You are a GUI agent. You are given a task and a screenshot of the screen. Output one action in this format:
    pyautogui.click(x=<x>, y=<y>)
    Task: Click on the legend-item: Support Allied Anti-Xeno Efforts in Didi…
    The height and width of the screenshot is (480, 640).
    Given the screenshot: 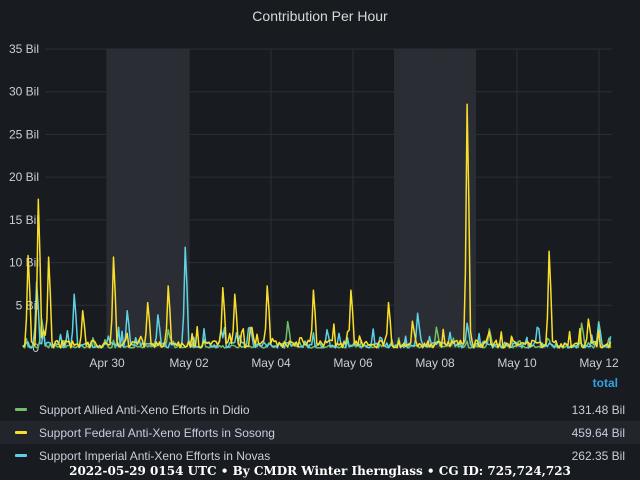 What is the action you would take?
    pyautogui.click(x=320, y=409)
    